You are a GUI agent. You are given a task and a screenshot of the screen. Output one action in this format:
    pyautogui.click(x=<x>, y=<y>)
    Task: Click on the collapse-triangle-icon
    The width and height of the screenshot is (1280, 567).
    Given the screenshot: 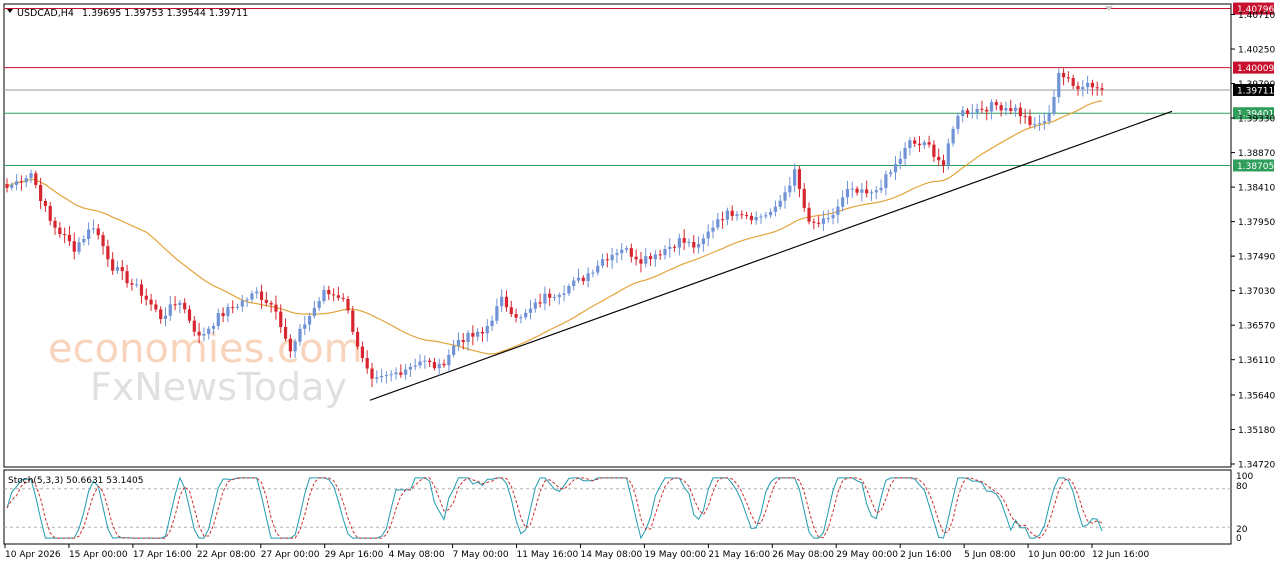 What is the action you would take?
    pyautogui.click(x=10, y=11)
    